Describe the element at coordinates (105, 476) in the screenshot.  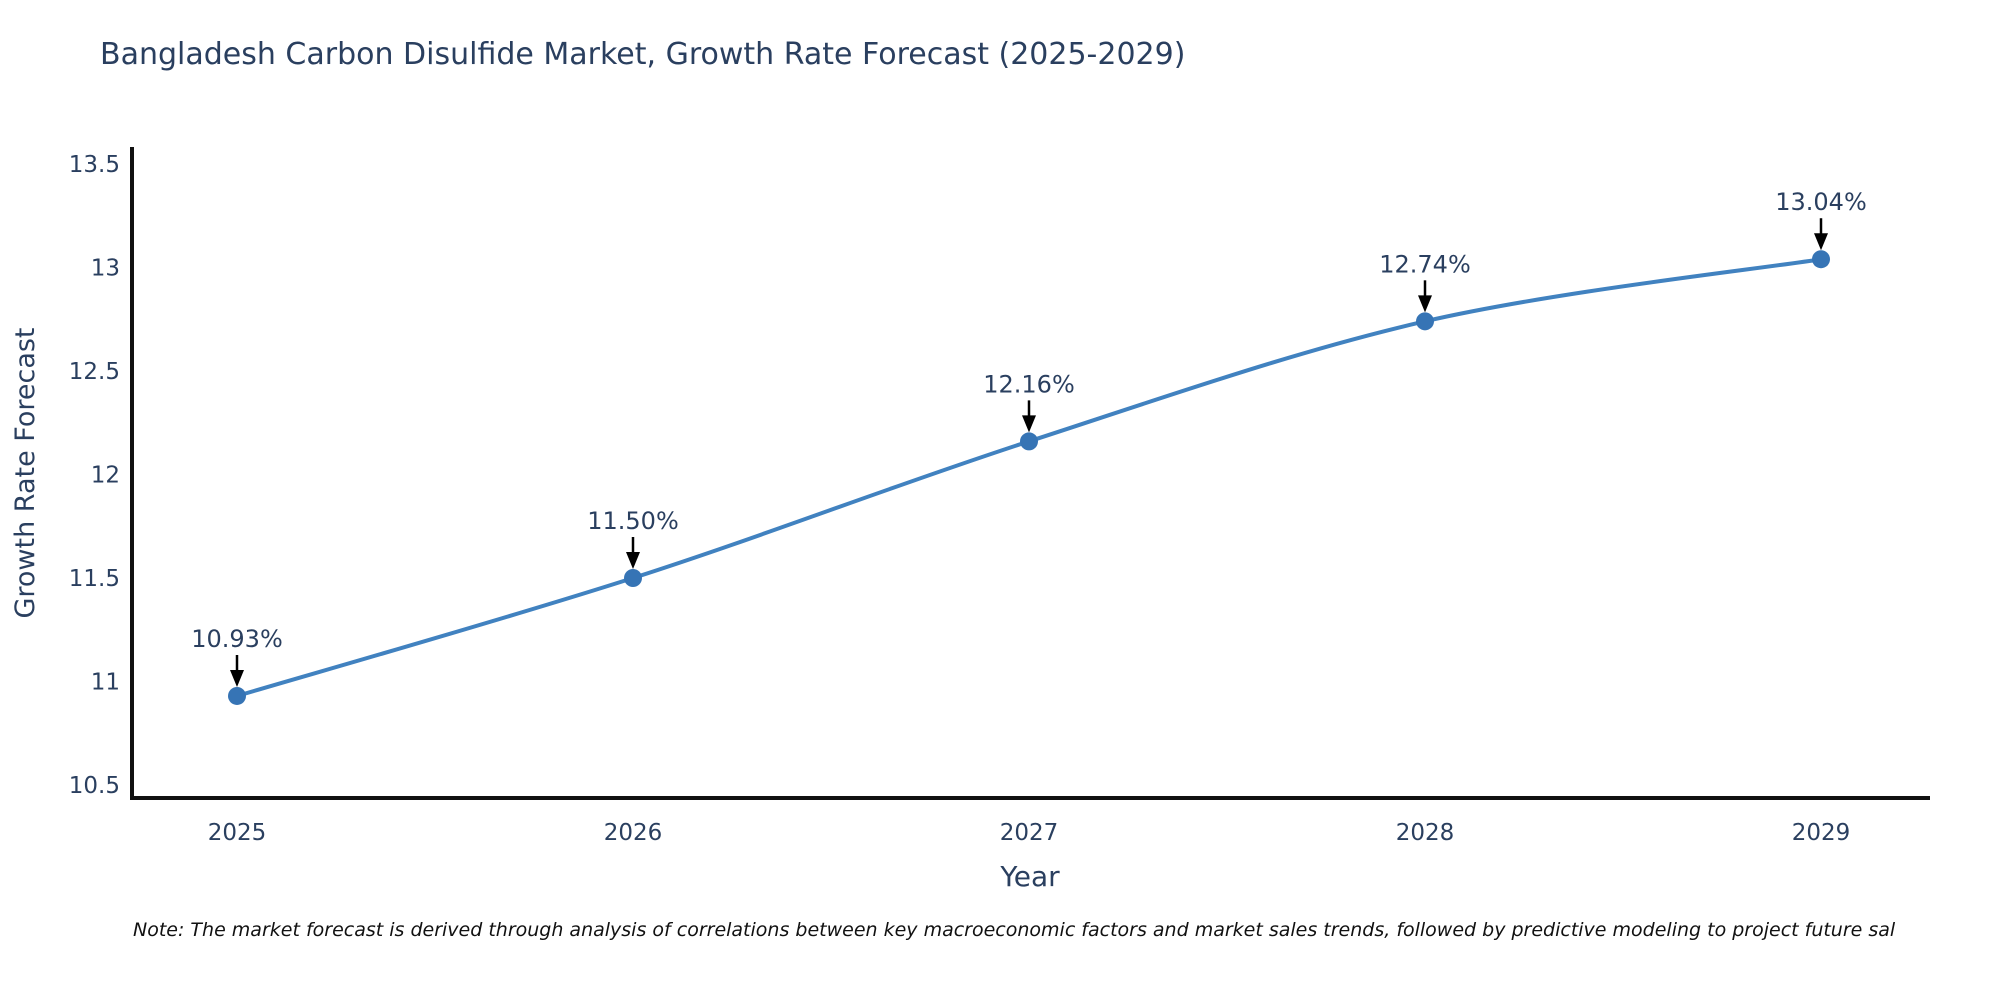
I see `y-tick-label: 12` at that location.